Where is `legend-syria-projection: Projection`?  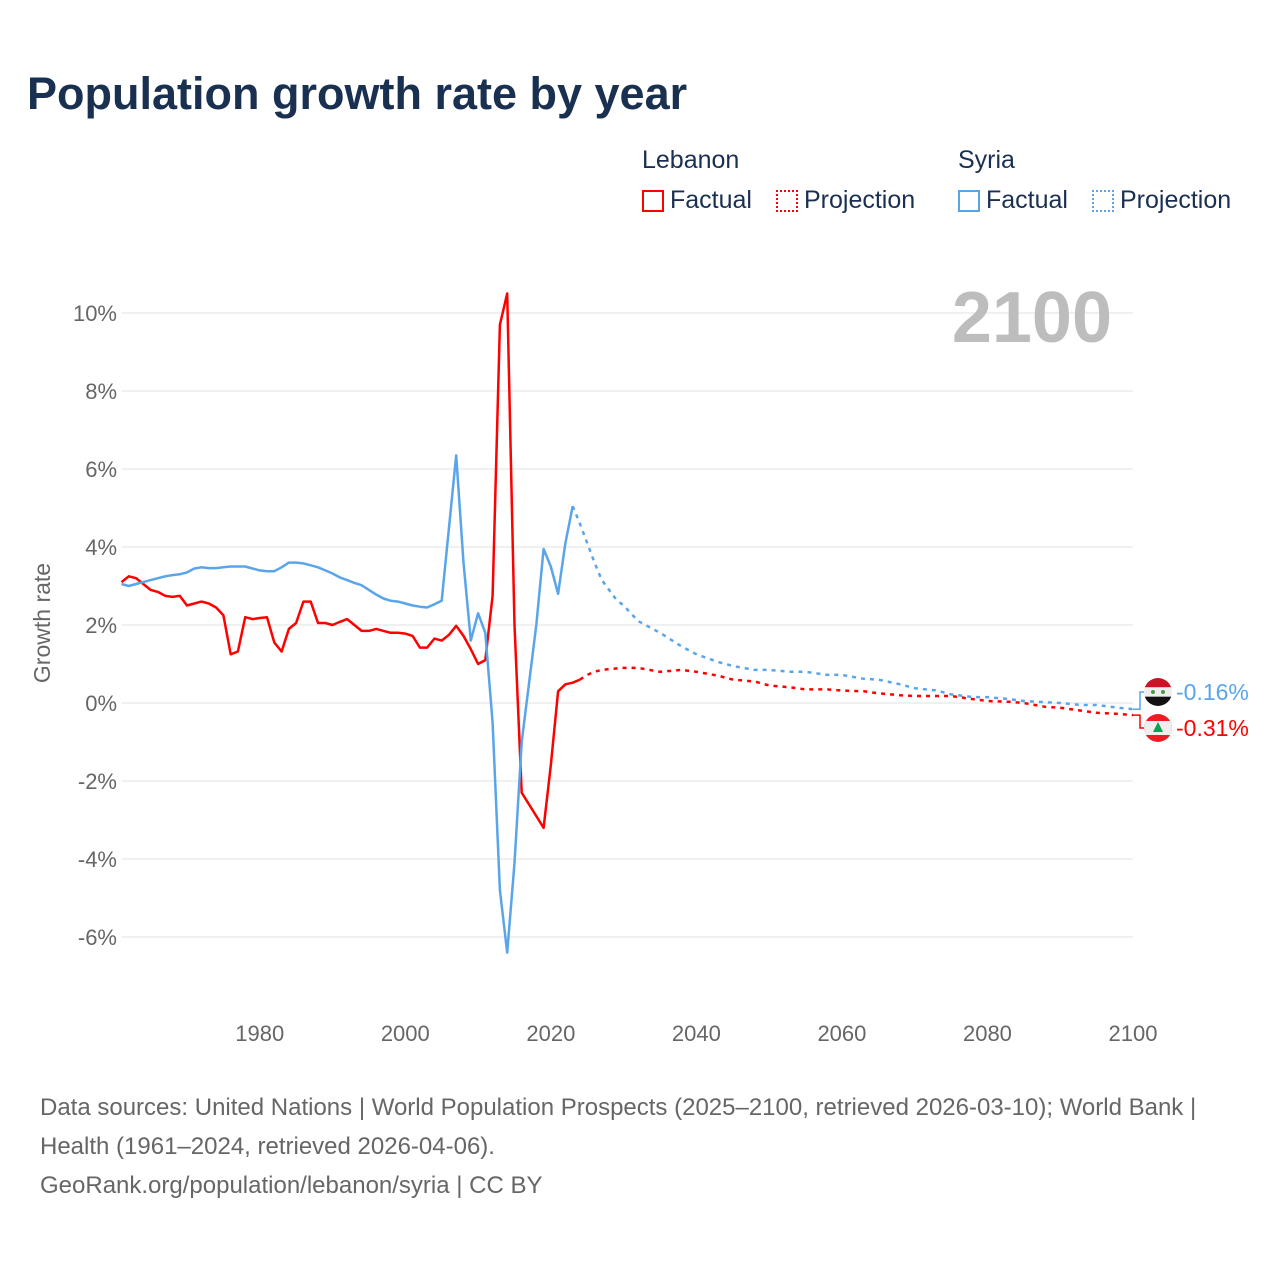 legend-syria-projection: Projection is located at coordinates (1161, 200).